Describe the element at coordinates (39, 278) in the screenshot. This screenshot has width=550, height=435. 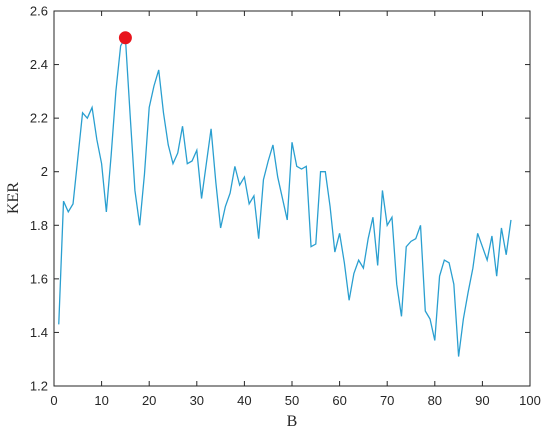
I see `y-tick-label: 1.6` at that location.